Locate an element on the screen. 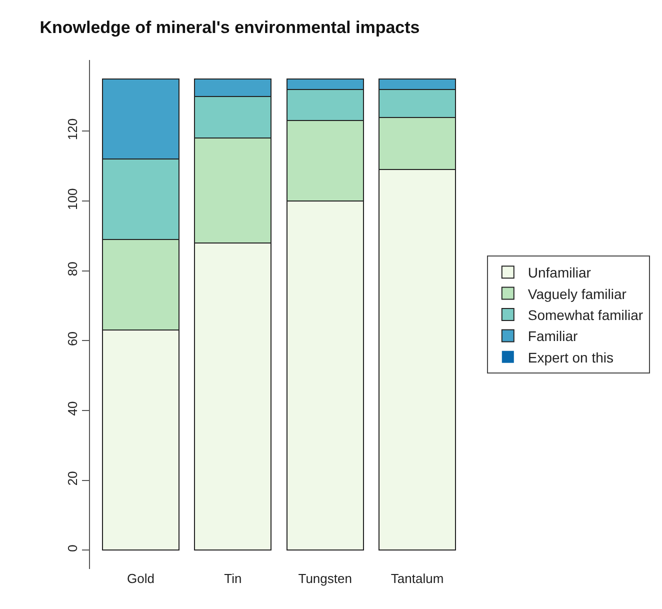  x-tick-label: Tin is located at coordinates (233, 578).